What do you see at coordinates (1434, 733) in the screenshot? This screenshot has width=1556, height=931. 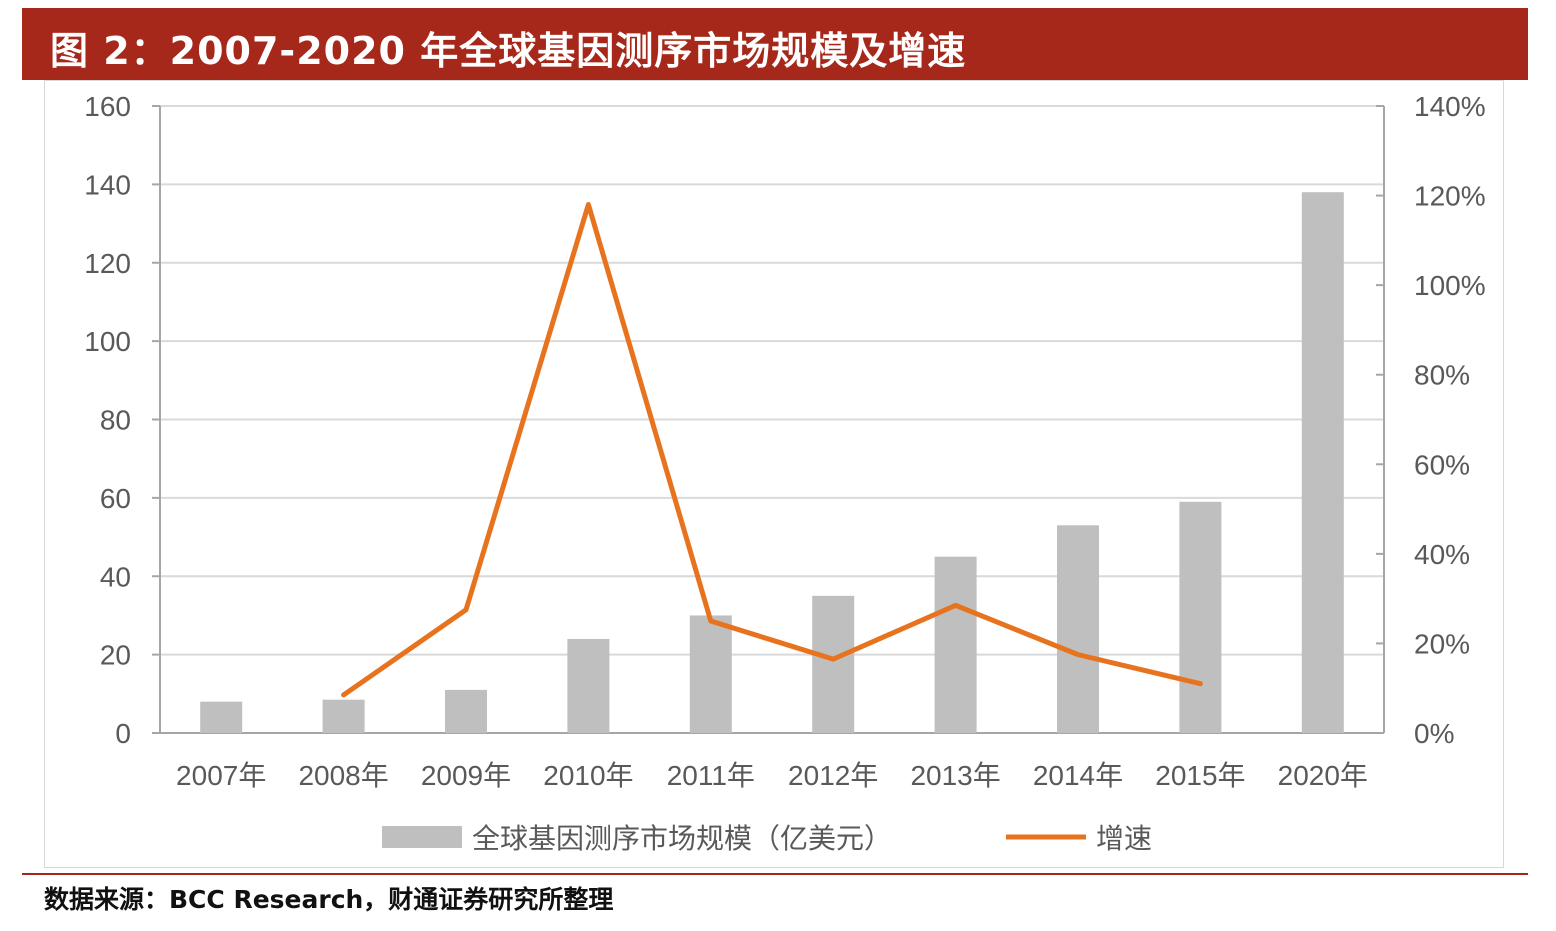 I see `right-axis-tick-label: 0%` at bounding box center [1434, 733].